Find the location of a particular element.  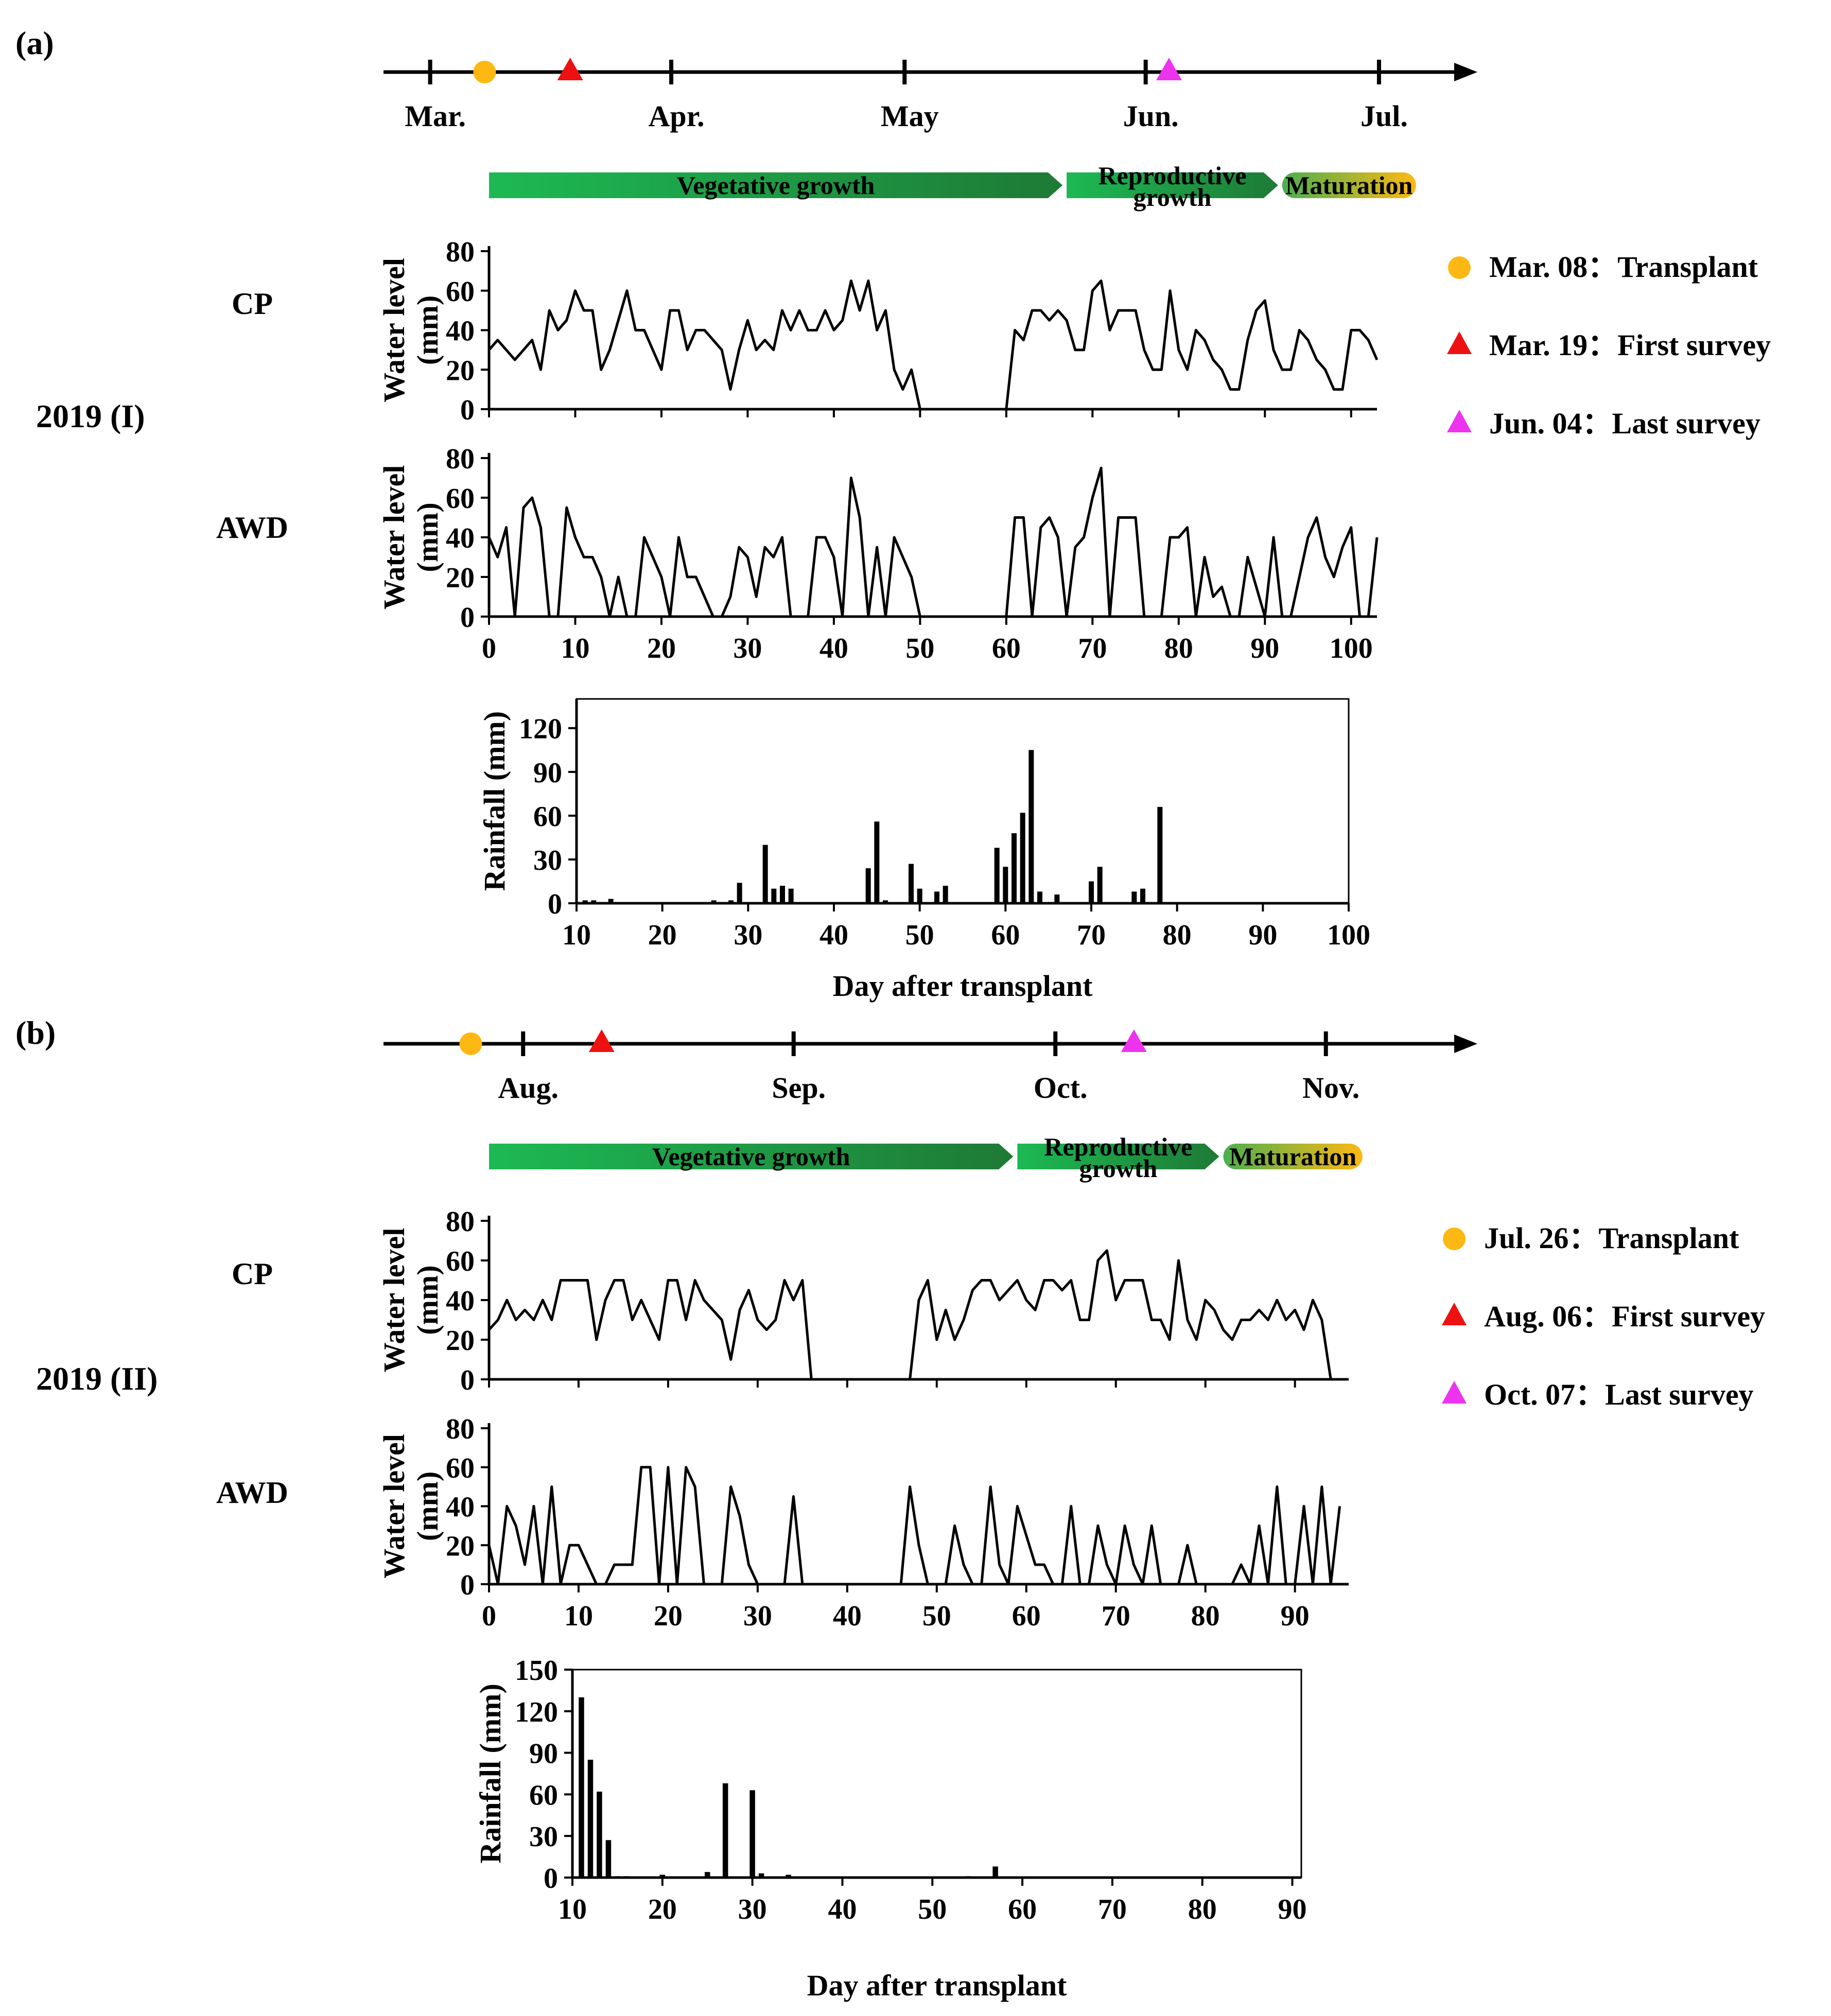

legend-entry-text: Mar. 19：First survey is located at coordinates (1630, 345).